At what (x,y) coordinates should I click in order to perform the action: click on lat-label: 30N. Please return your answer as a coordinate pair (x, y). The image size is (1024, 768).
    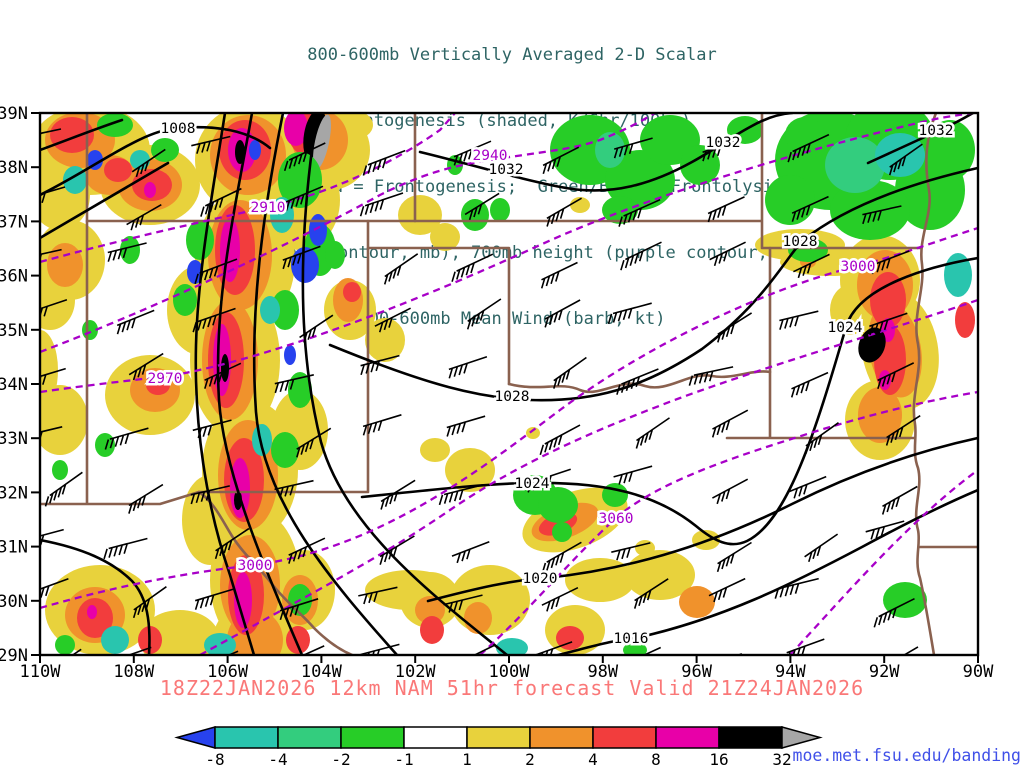
    Looking at the image, I should click on (14, 602).